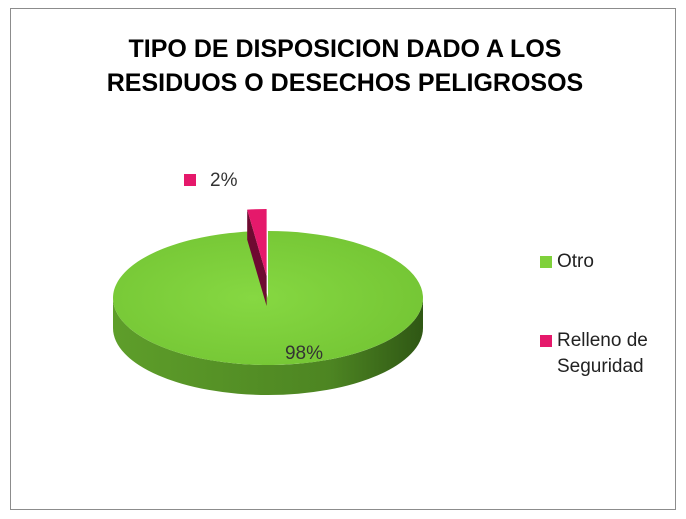 The width and height of the screenshot is (686, 519). What do you see at coordinates (190, 180) in the screenshot?
I see `label-key` at bounding box center [190, 180].